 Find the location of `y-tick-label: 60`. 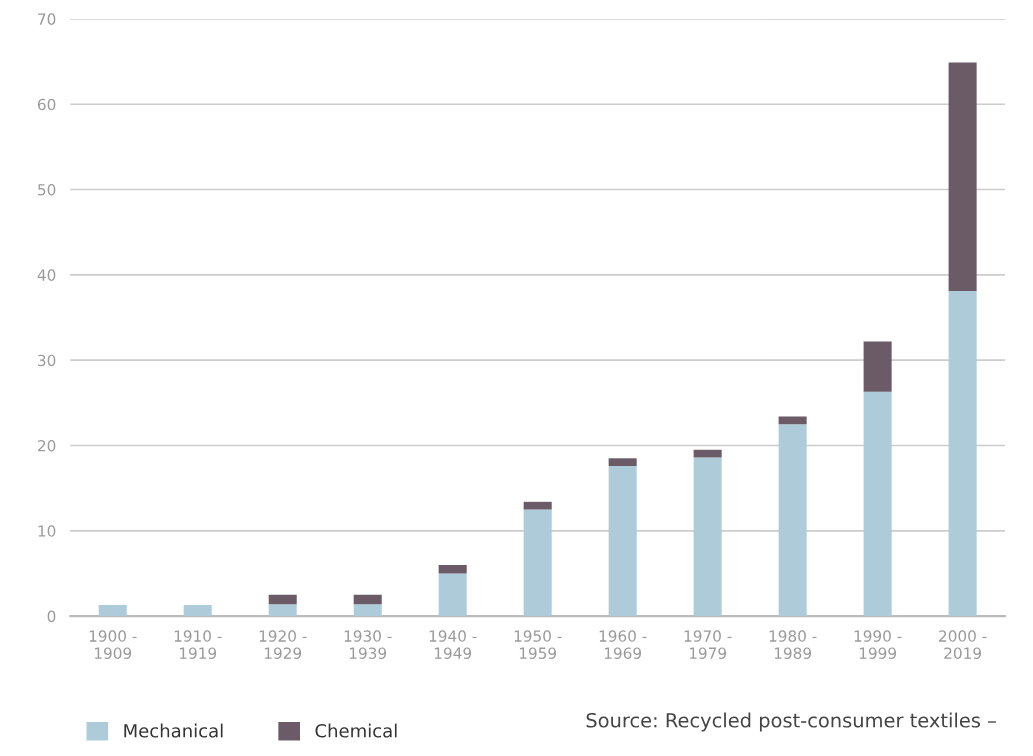

y-tick-label: 60 is located at coordinates (46, 104).